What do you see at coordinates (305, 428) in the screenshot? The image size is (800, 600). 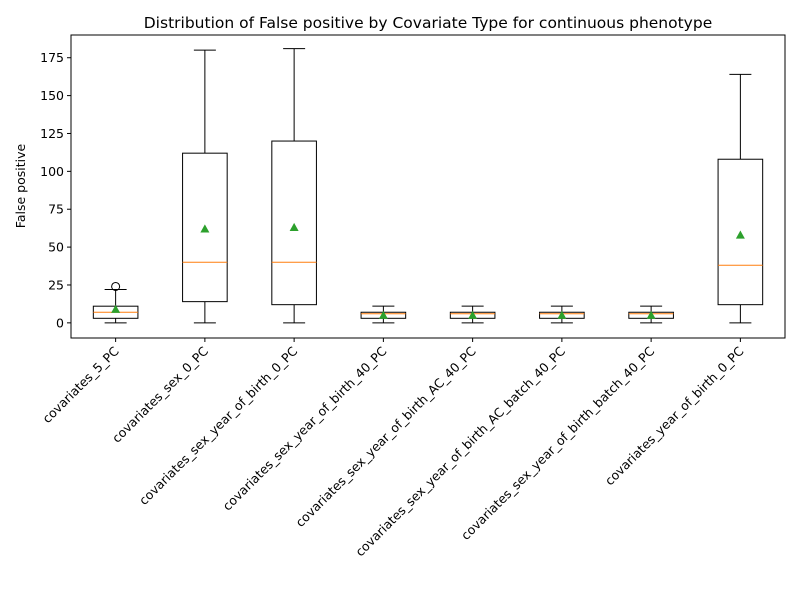 I see `x-tick-label: covariates_sex_year_of_birth_40_PC` at bounding box center [305, 428].